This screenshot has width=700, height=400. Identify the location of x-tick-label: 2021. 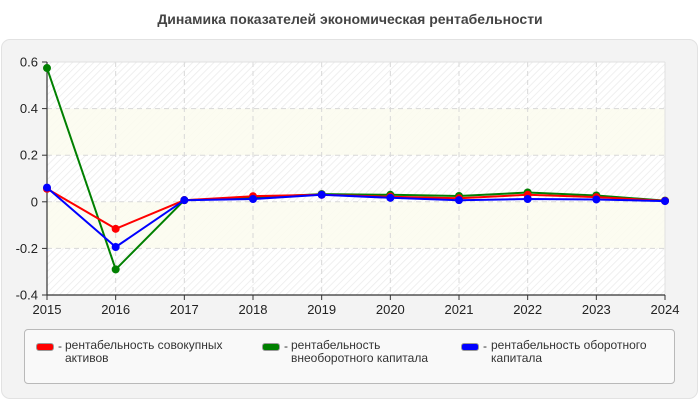
(459, 309).